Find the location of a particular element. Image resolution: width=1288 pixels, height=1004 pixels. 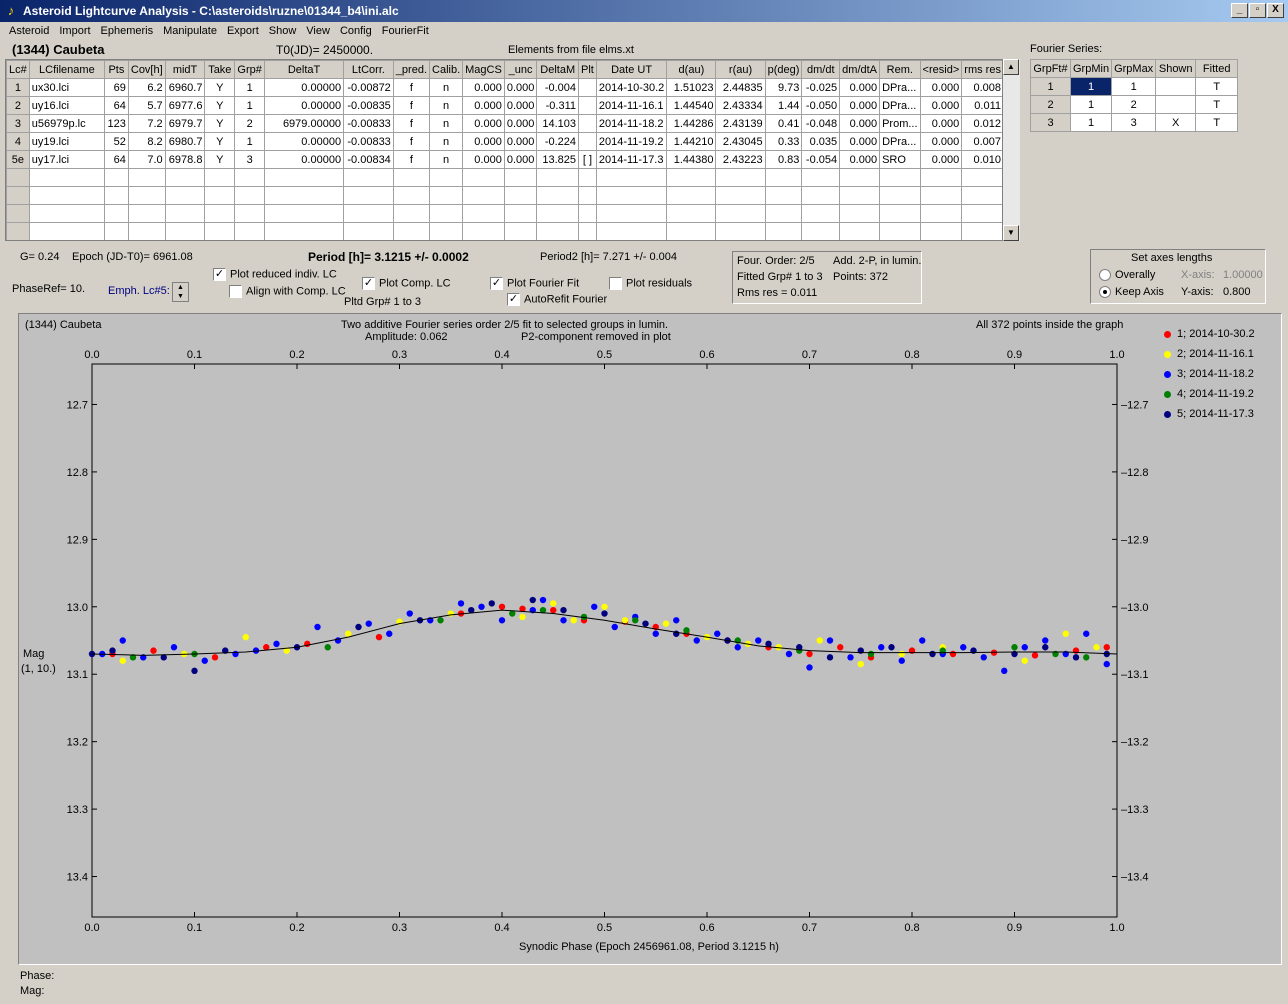

lc-col-header: DeltaT is located at coordinates (304, 69).